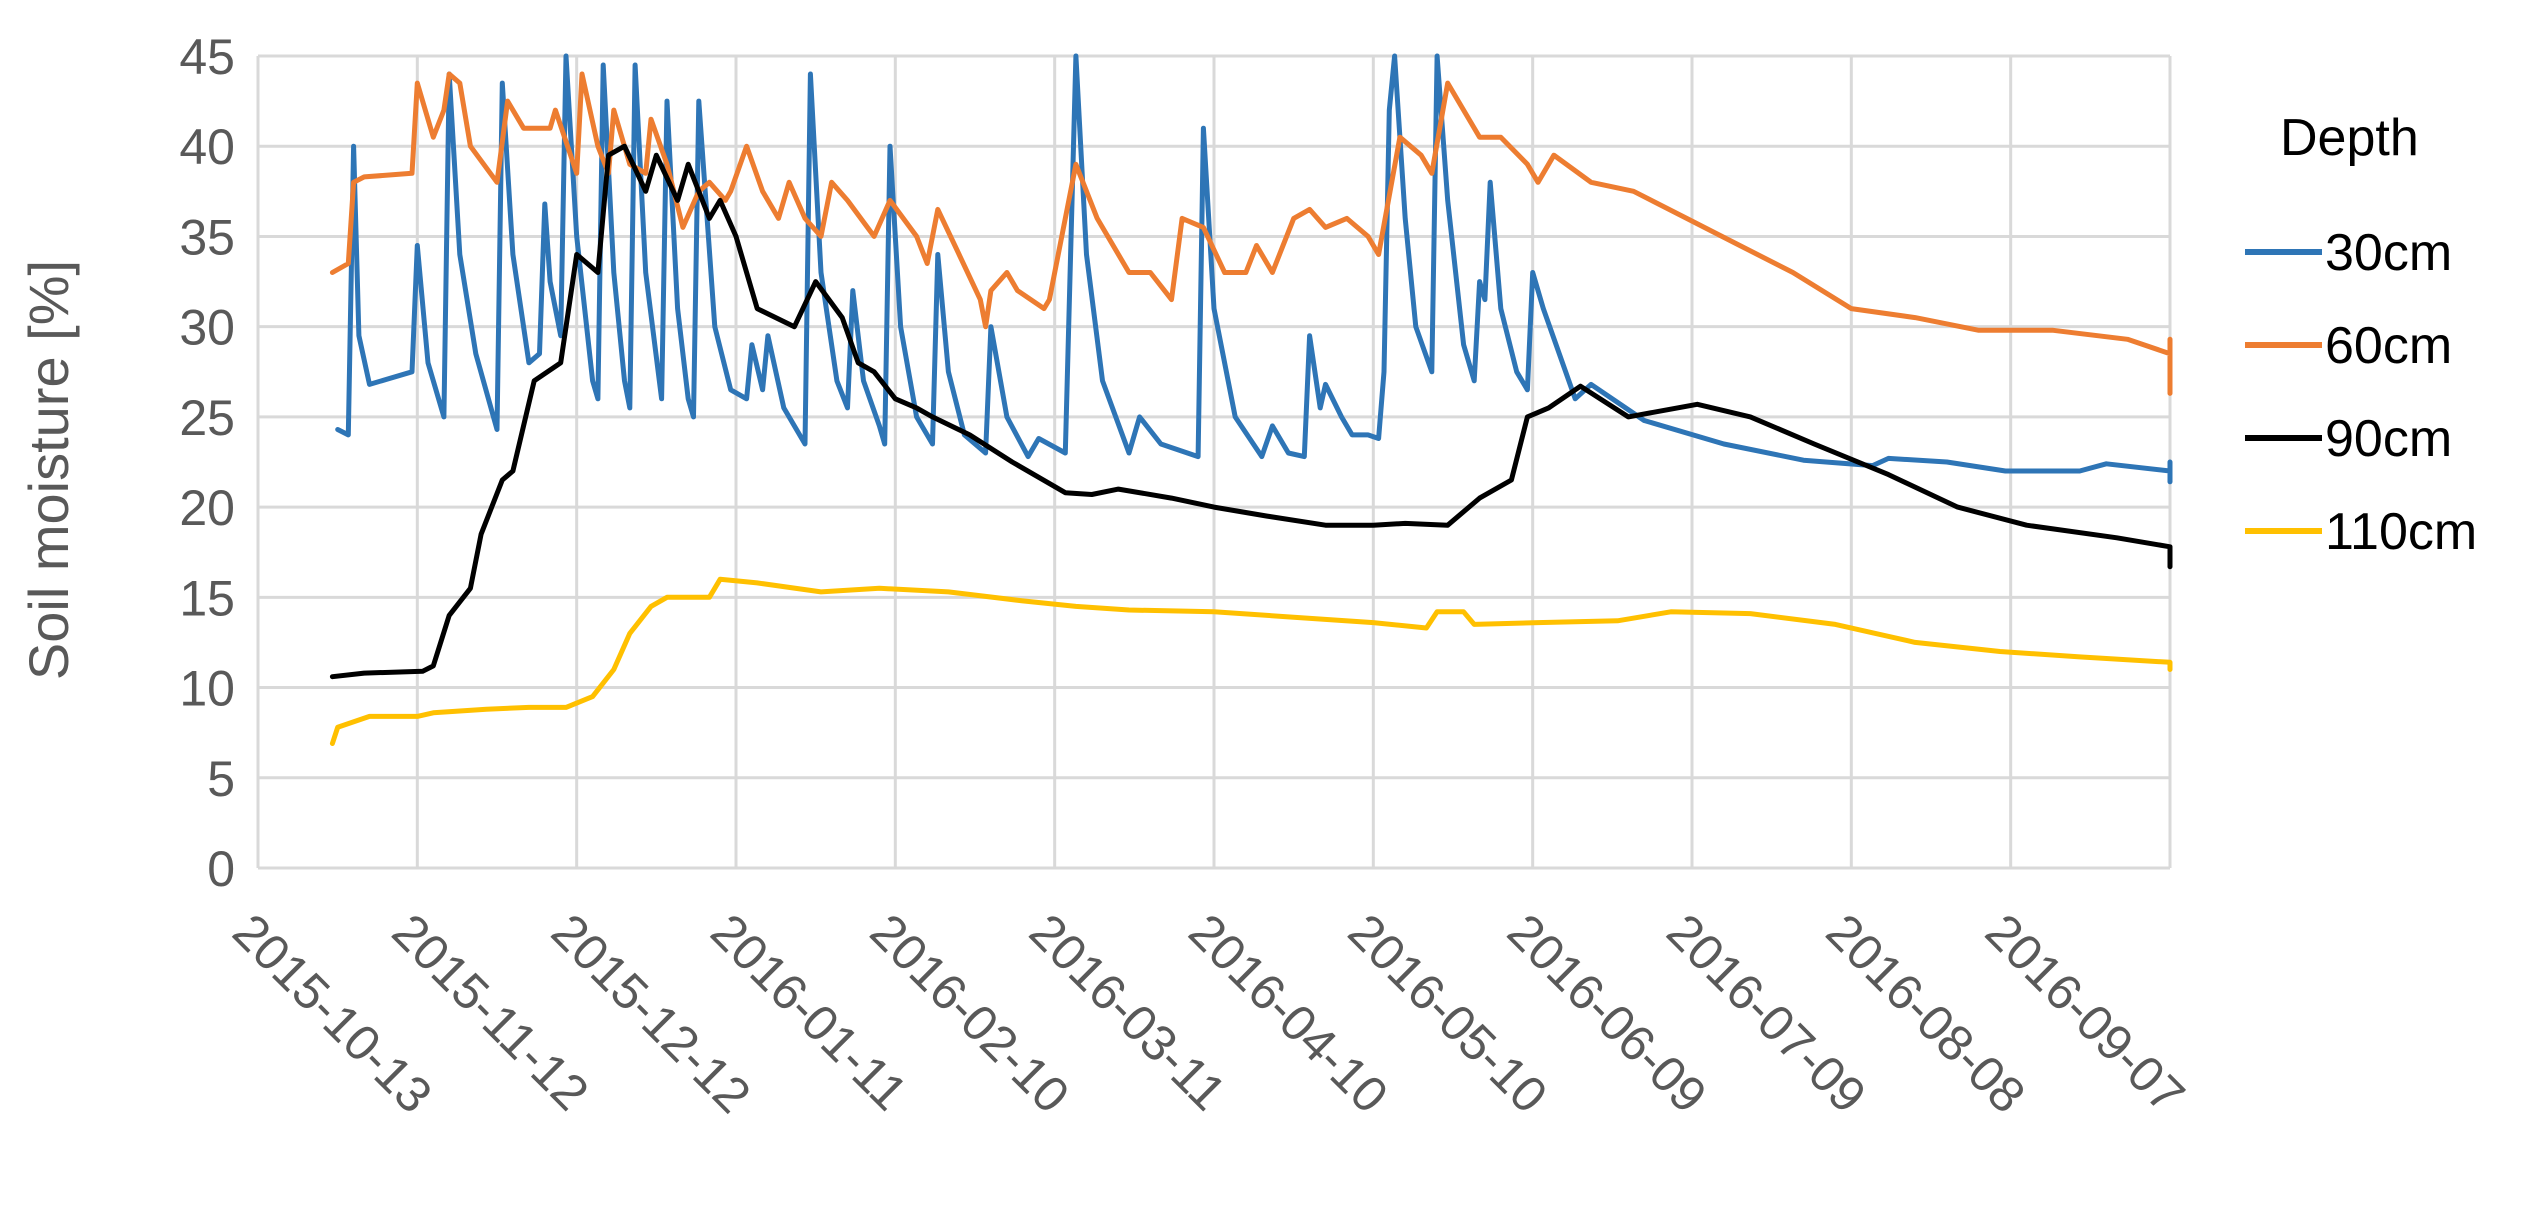 Image resolution: width=2532 pixels, height=1225 pixels. Describe the element at coordinates (1251, 661) in the screenshot. I see `series-line-110cm` at that location.